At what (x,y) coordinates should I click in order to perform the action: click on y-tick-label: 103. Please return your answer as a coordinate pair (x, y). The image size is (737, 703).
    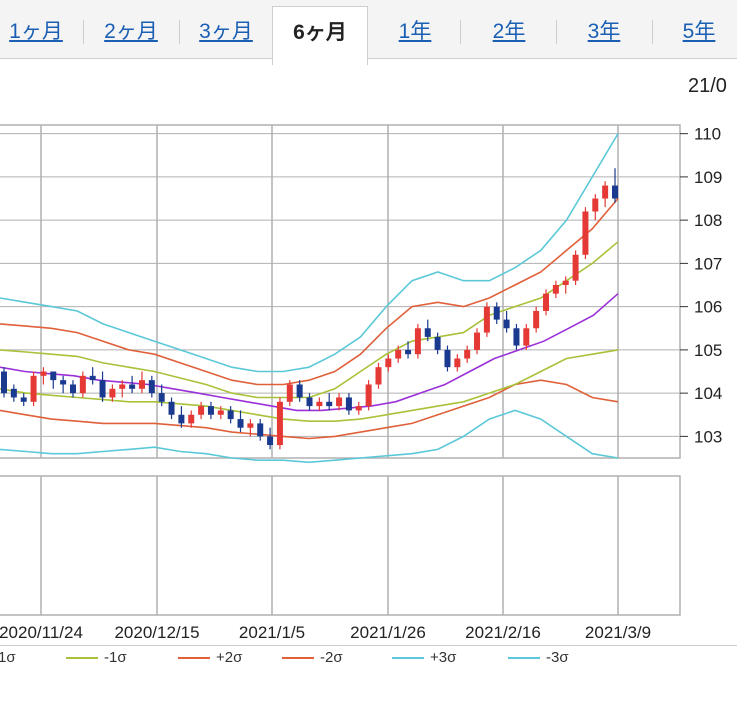
    Looking at the image, I should click on (708, 436).